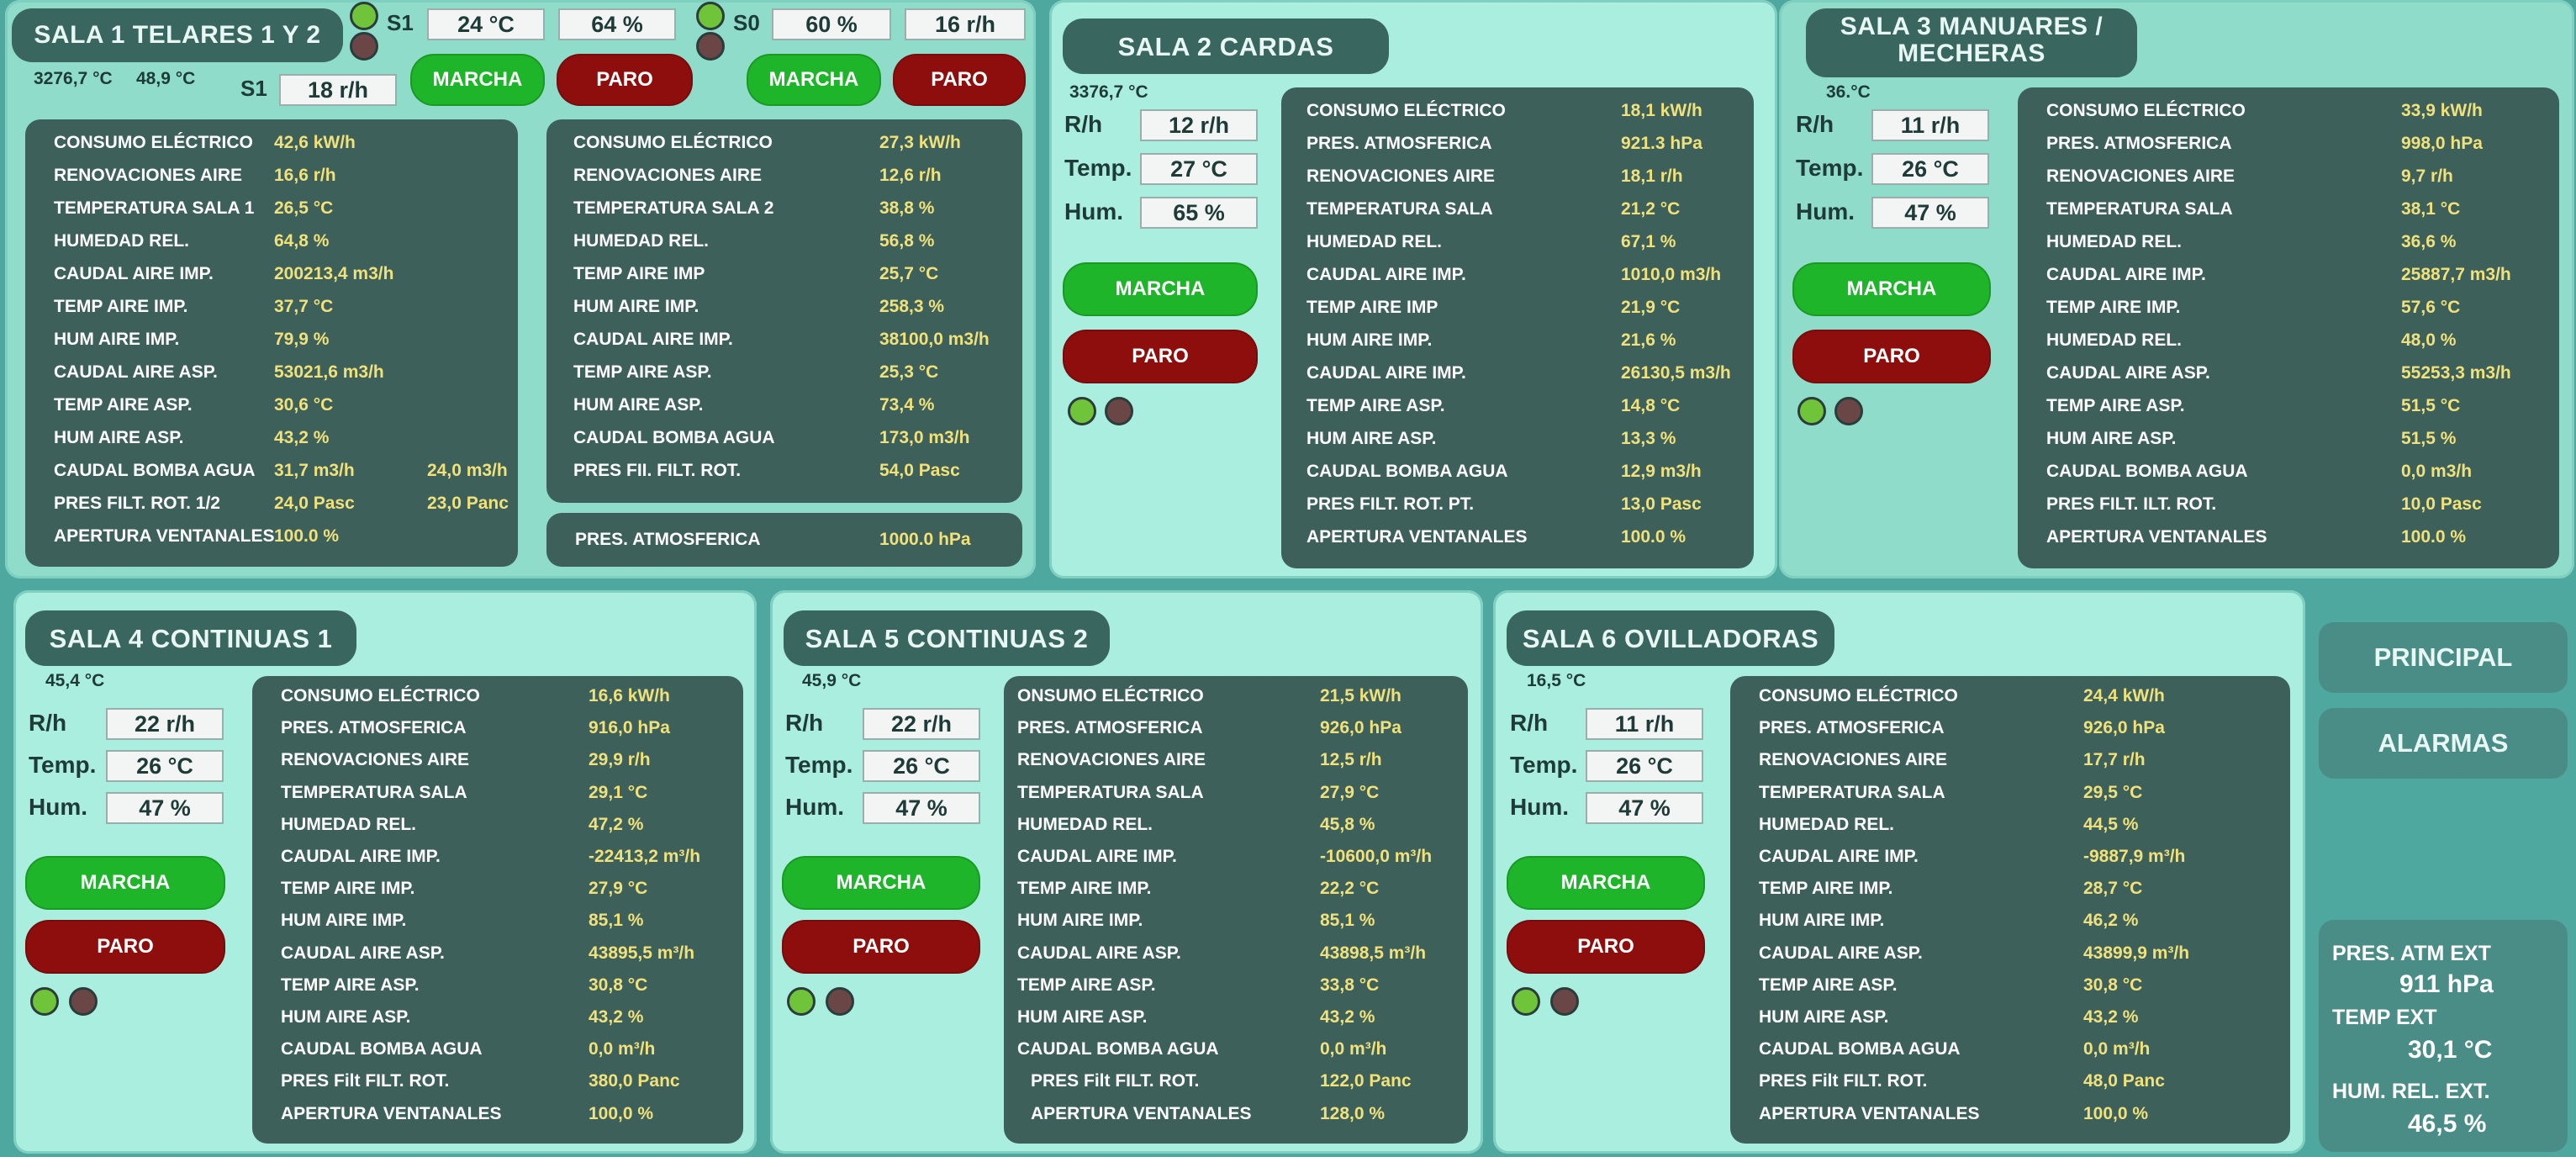 The width and height of the screenshot is (2576, 1157). Describe the element at coordinates (334, 273) in the screenshot. I see `data-row-value: 200213,4 m3/h` at that location.